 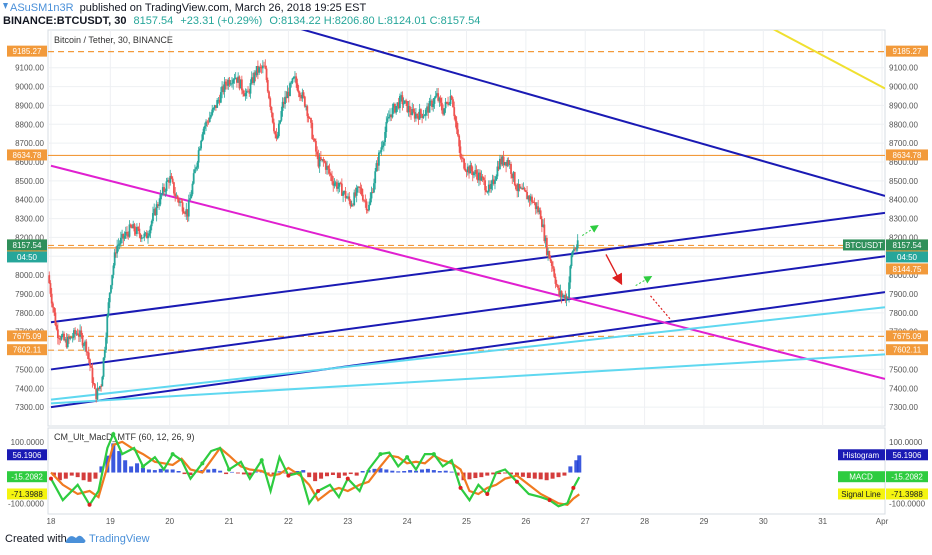 I want to click on macd-value-tag-left-label: -15.2082, so click(x=27, y=477).